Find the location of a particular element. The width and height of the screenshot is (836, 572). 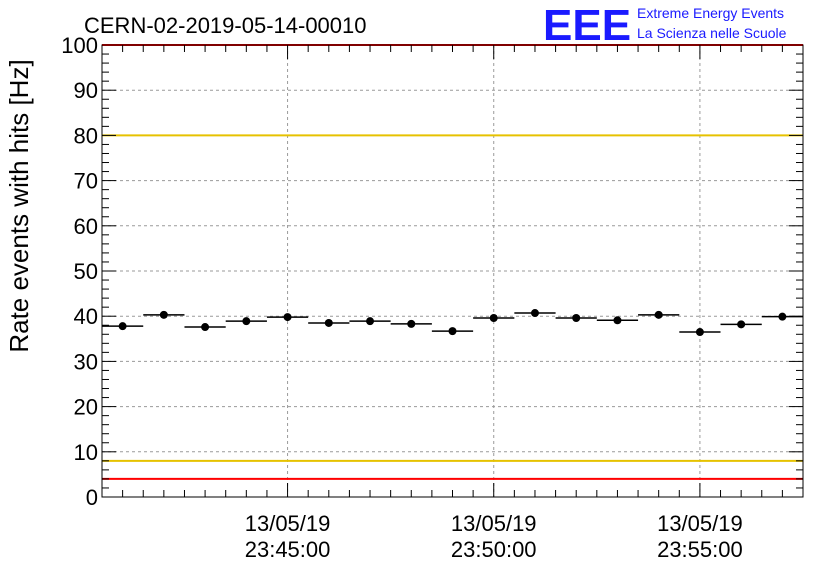

y-tick-label: 50 is located at coordinates (86, 271).